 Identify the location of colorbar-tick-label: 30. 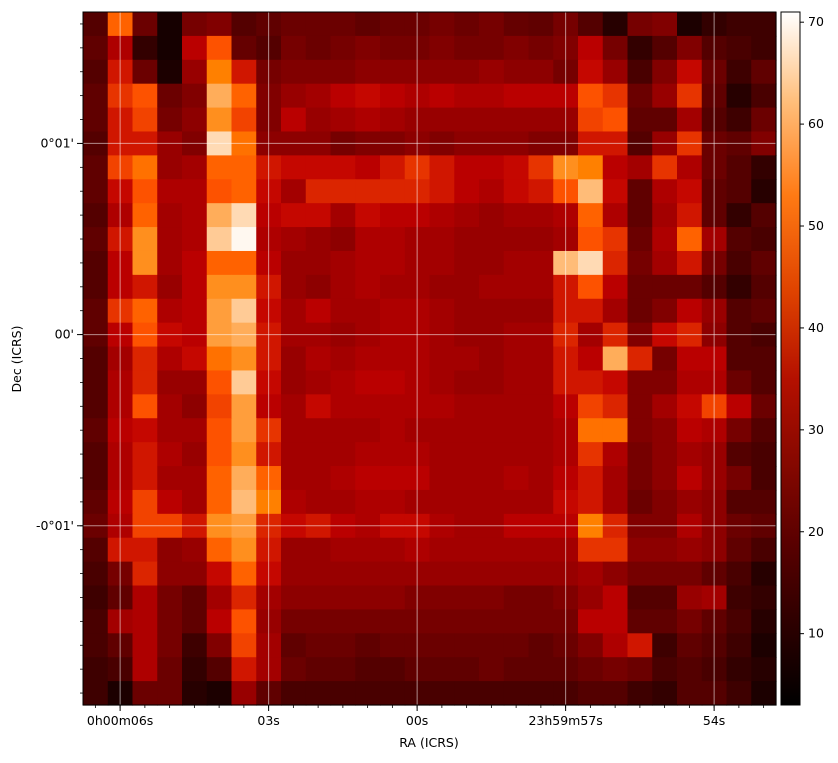
(816, 429).